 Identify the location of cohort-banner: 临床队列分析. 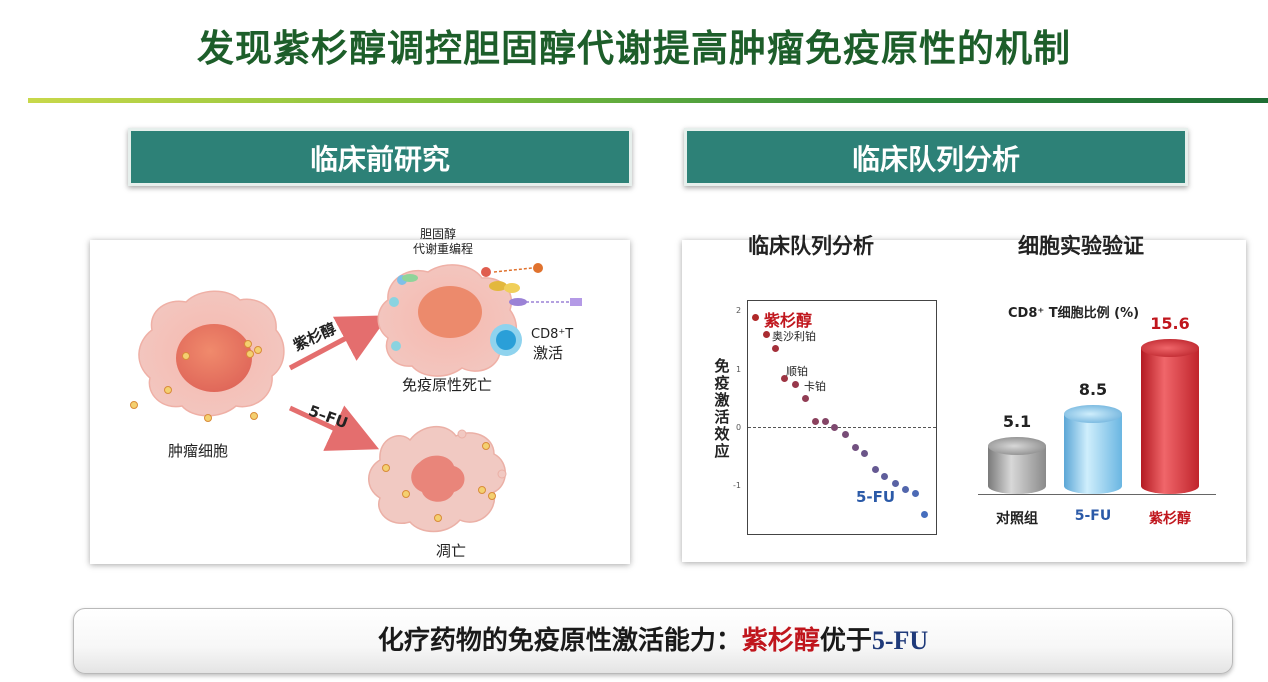
(936, 157).